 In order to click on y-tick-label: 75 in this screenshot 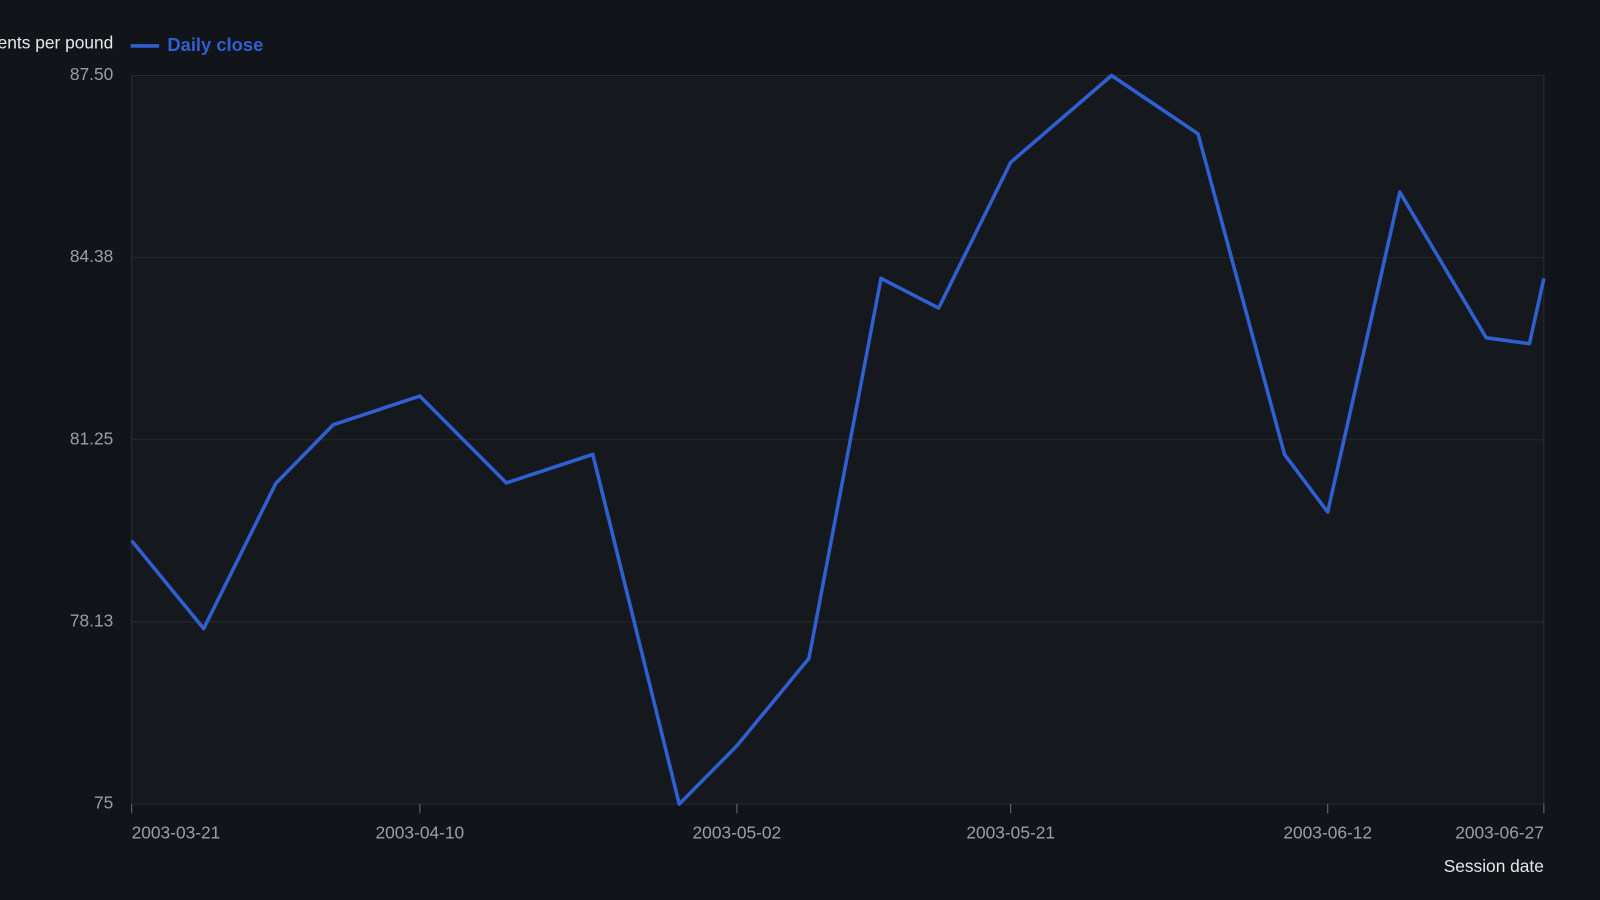, I will do `click(103, 803)`.